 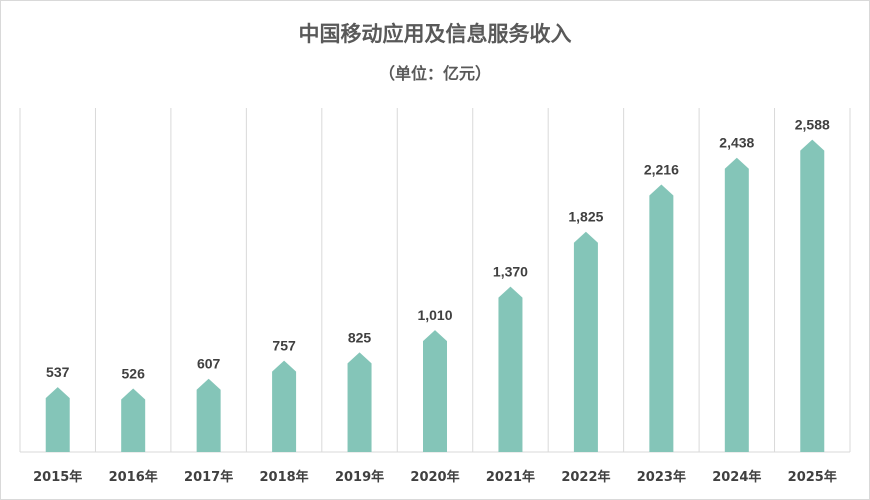 I want to click on data-label: 757, so click(x=284, y=346).